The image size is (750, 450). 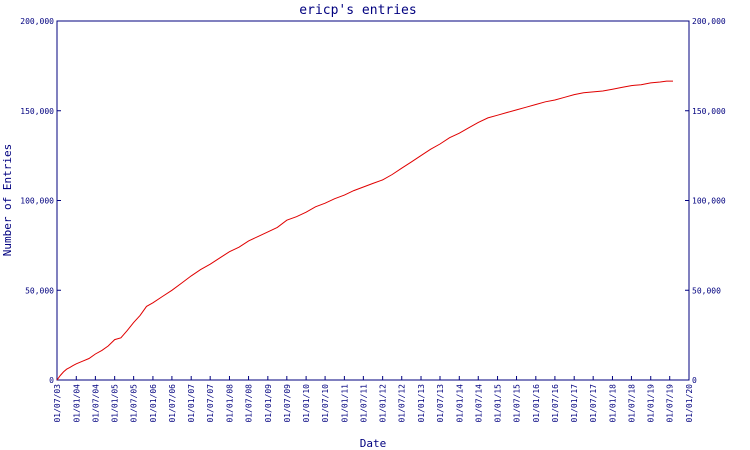 I want to click on y-tick-label-right: 150,000, so click(x=709, y=111).